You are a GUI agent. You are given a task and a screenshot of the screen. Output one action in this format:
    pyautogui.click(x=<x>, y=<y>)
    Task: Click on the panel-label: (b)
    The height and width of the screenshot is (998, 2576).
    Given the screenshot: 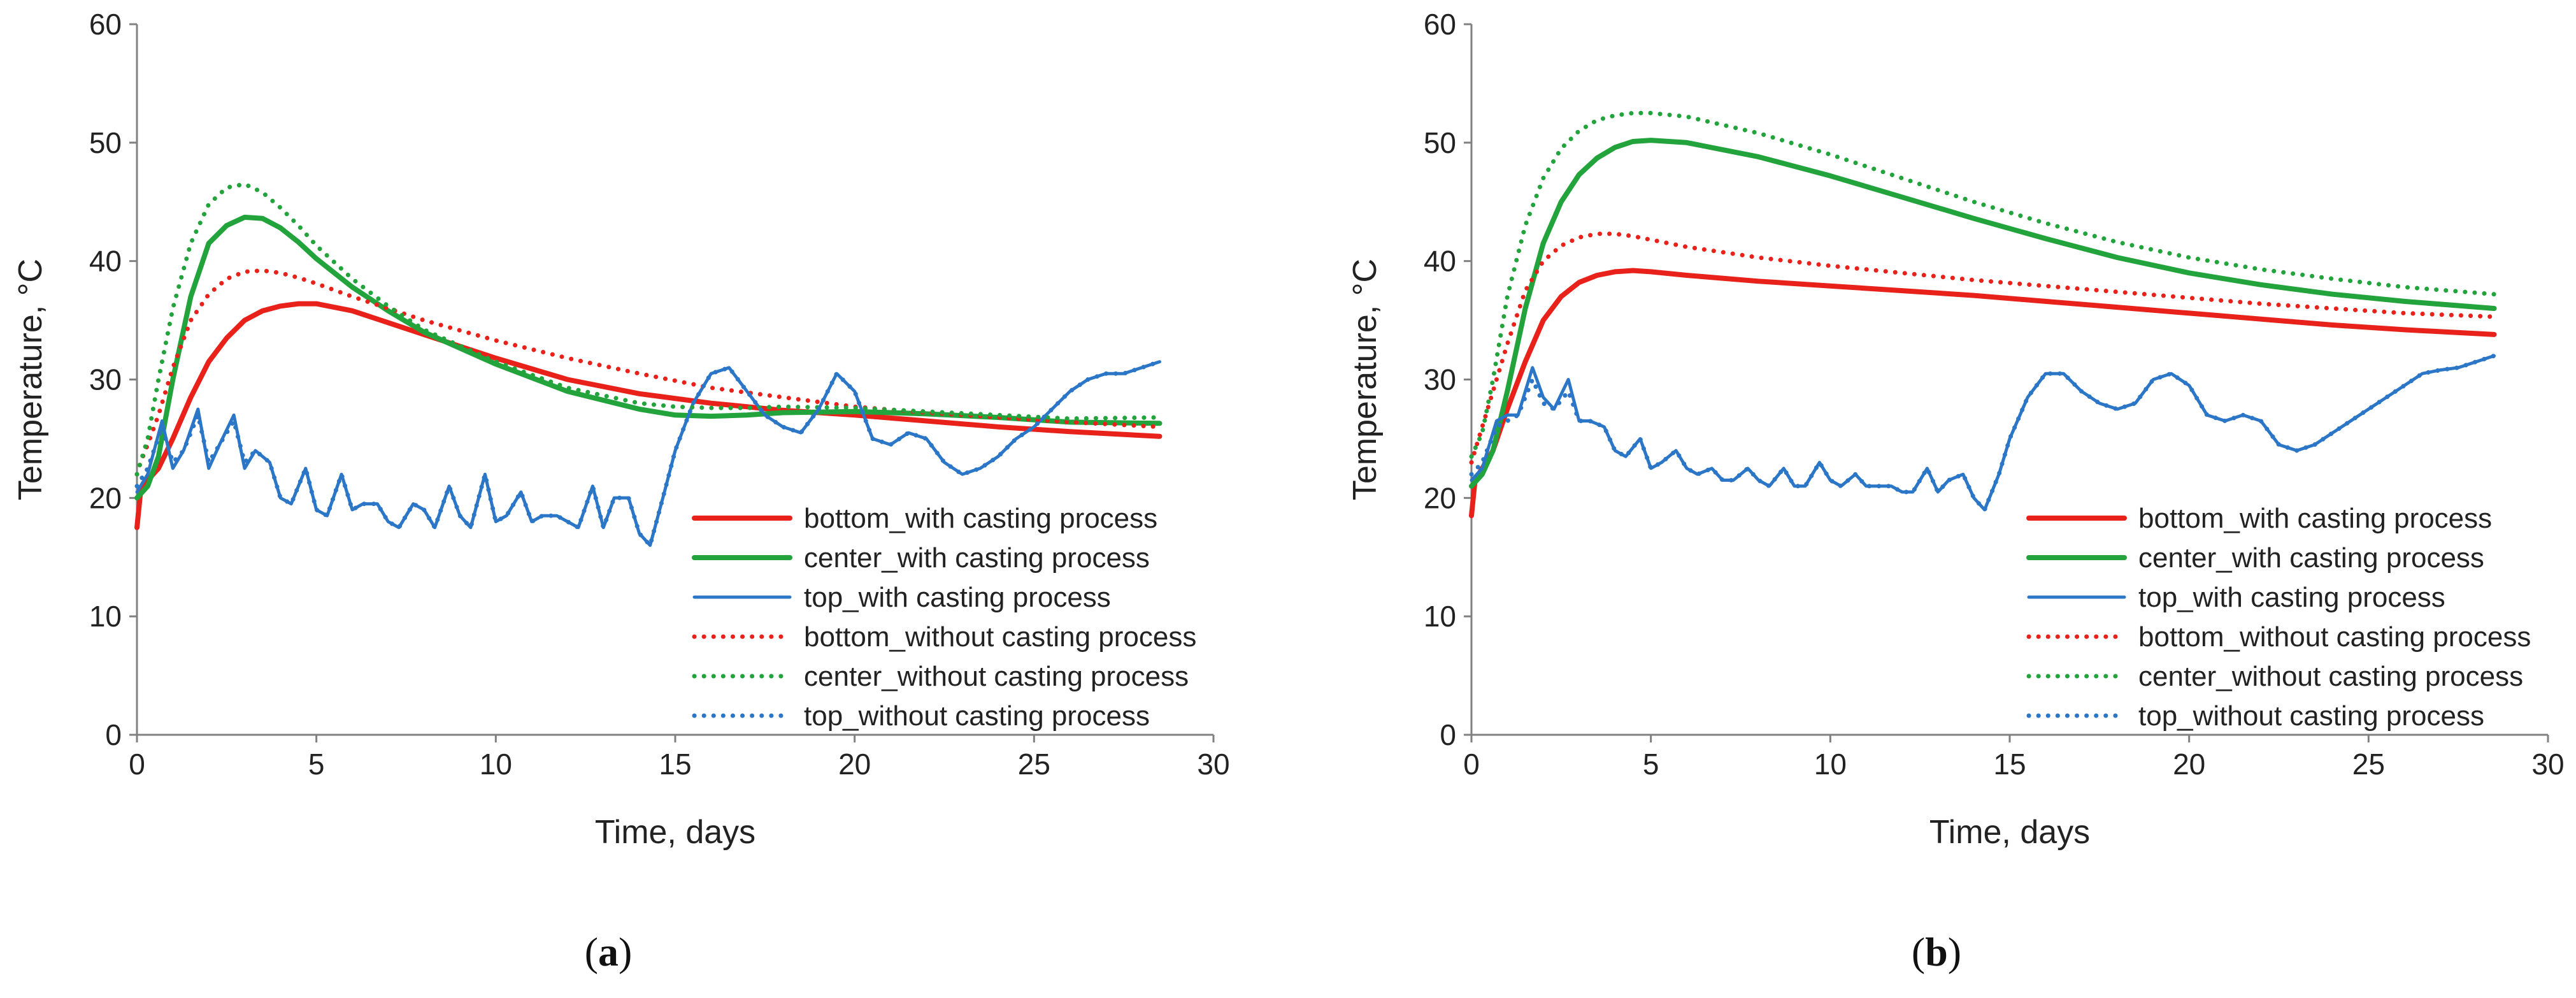 What is the action you would take?
    pyautogui.click(x=1936, y=951)
    